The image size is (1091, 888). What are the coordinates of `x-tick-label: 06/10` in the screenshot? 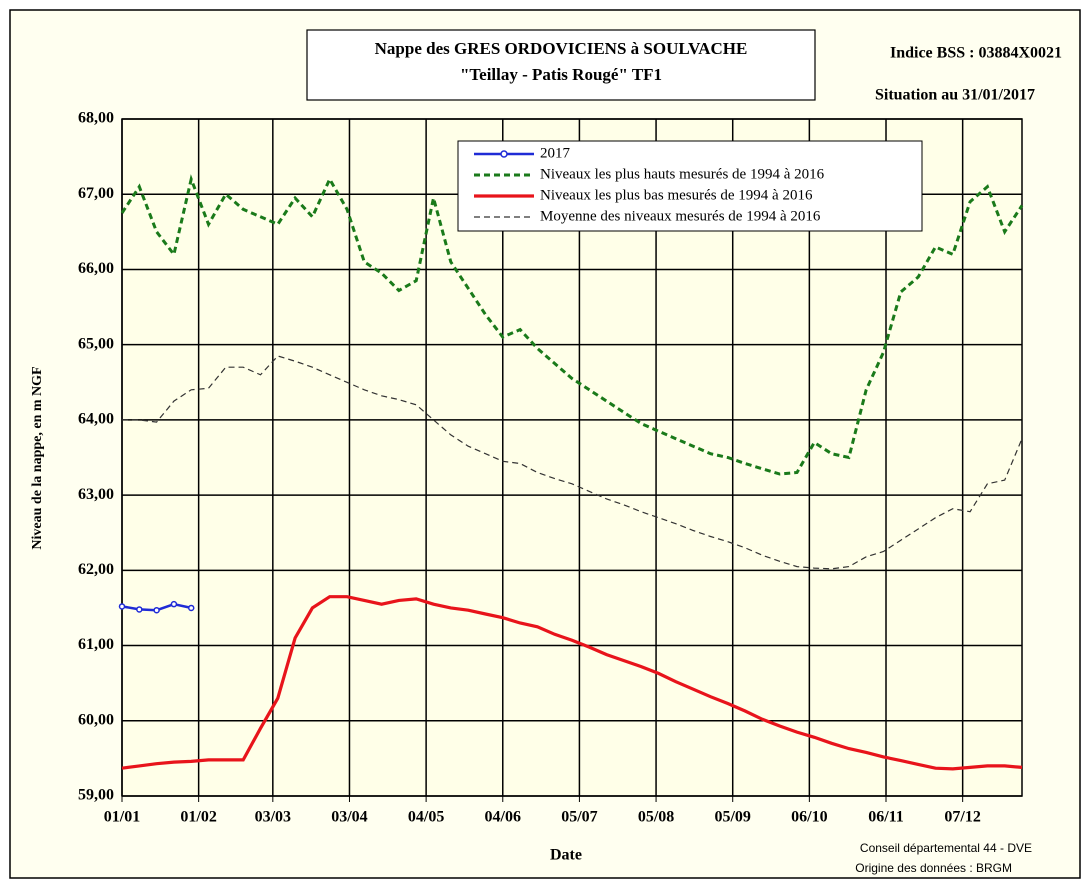 It's located at (809, 817).